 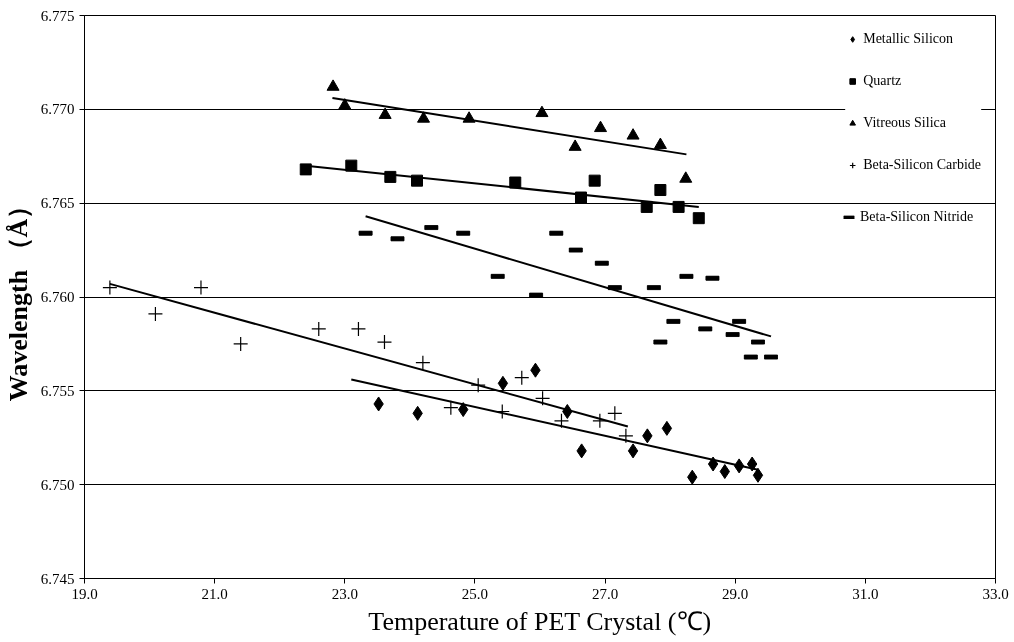 I want to click on legend-label: Beta-Silicon Nitride, so click(x=917, y=216).